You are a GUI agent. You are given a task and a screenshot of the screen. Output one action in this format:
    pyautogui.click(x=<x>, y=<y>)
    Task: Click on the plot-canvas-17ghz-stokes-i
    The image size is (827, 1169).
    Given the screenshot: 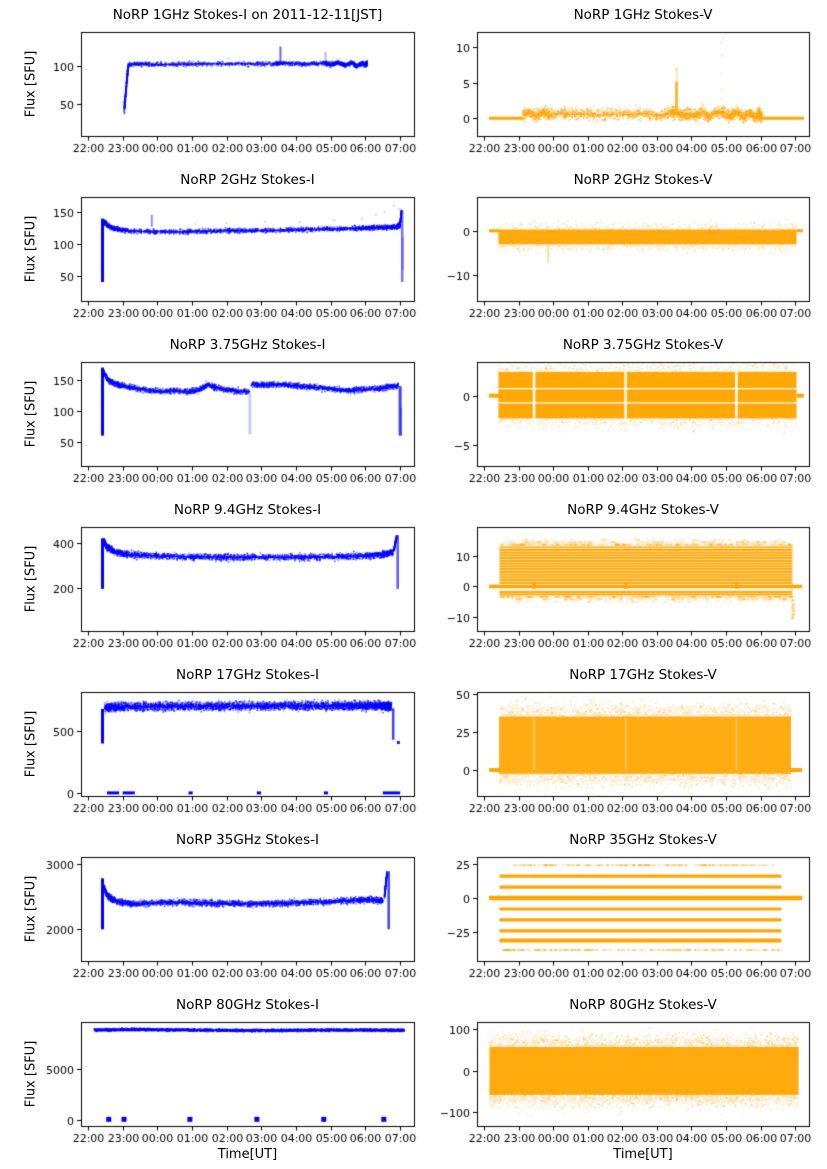 What is the action you would take?
    pyautogui.click(x=213, y=742)
    